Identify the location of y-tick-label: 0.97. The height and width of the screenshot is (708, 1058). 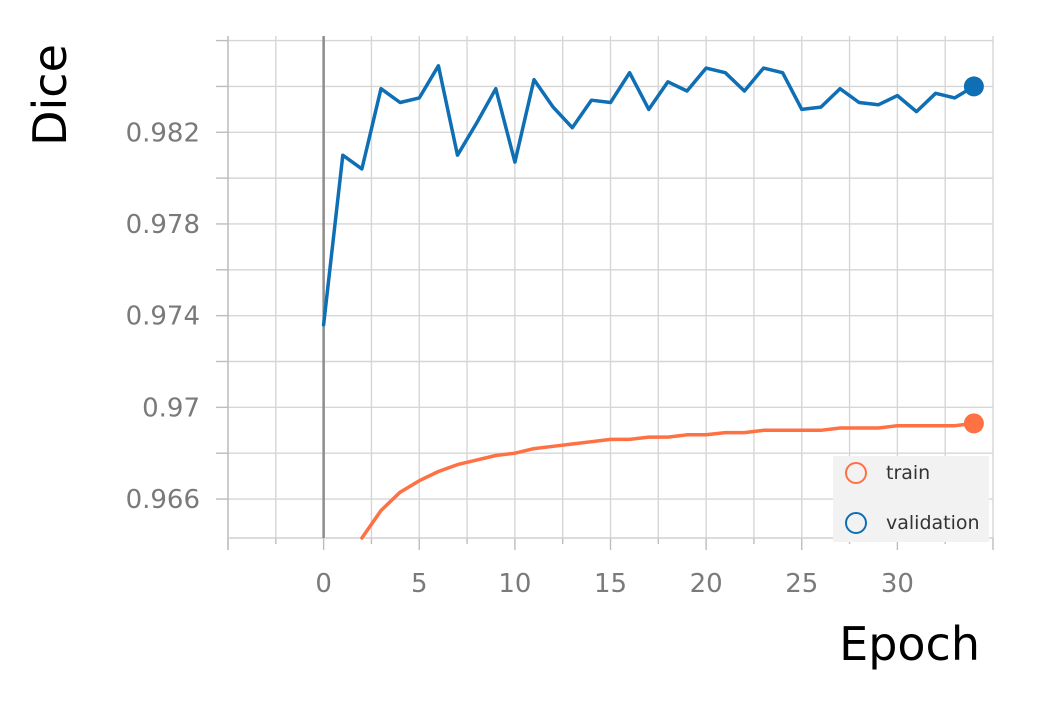
(171, 408).